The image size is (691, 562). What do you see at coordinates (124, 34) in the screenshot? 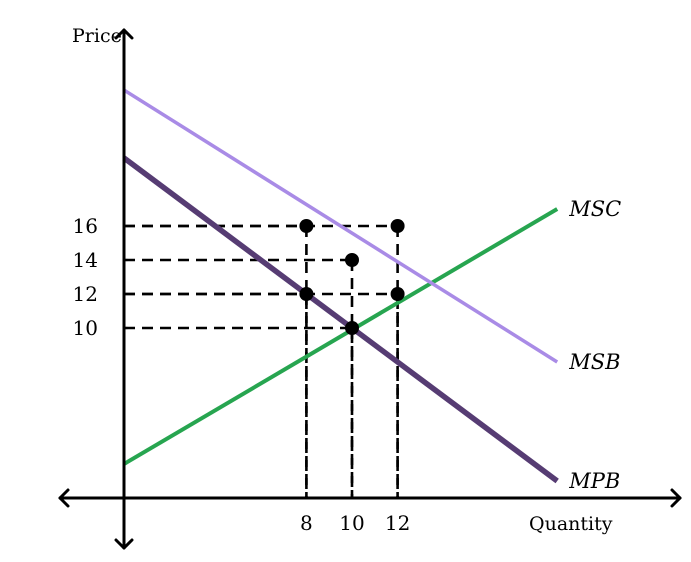
I see `y-axis-up-arrow` at bounding box center [124, 34].